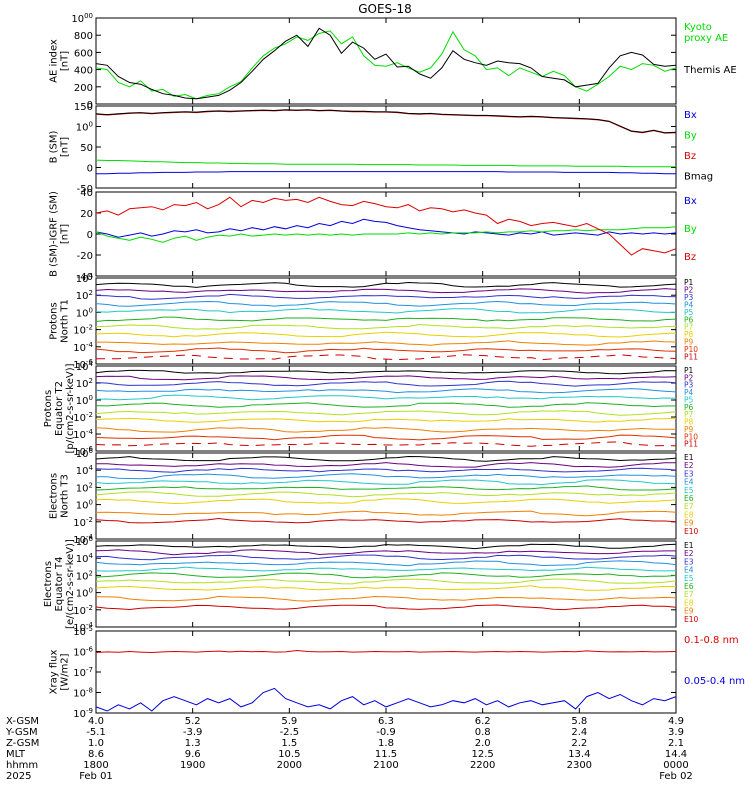 The height and width of the screenshot is (800, 750). Describe the element at coordinates (90, 169) in the screenshot. I see `y-tick-label: 0` at that location.